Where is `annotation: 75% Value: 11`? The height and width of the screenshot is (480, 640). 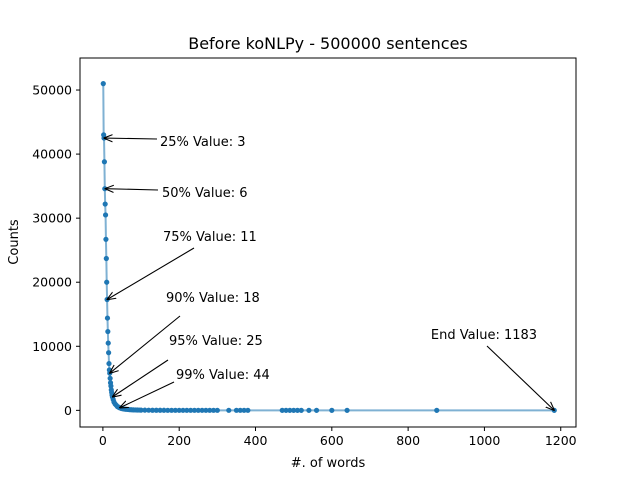
annotation: 75% Value: 11 is located at coordinates (182, 265).